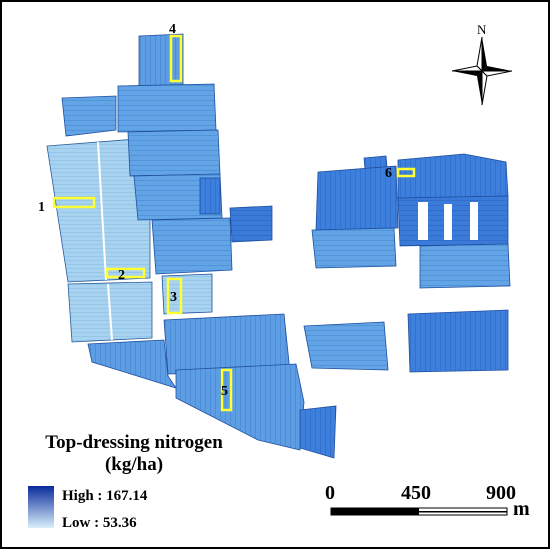  I want to click on field-east-w1, so click(357, 198).